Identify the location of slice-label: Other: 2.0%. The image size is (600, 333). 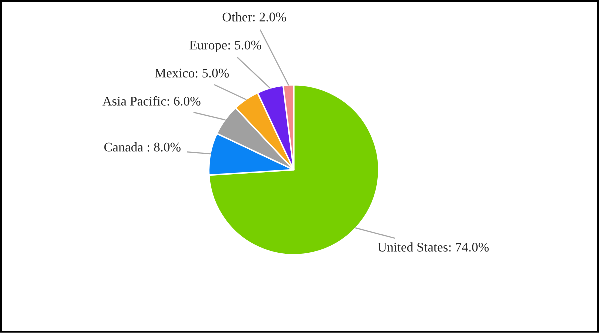
(254, 17).